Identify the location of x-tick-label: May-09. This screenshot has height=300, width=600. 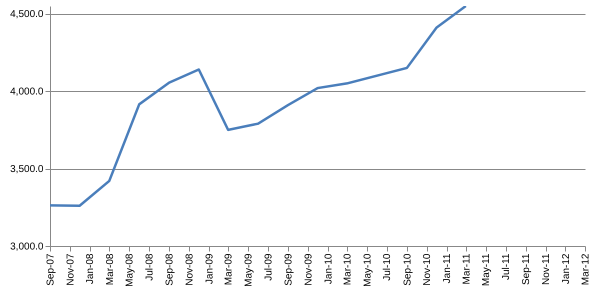
(248, 270).